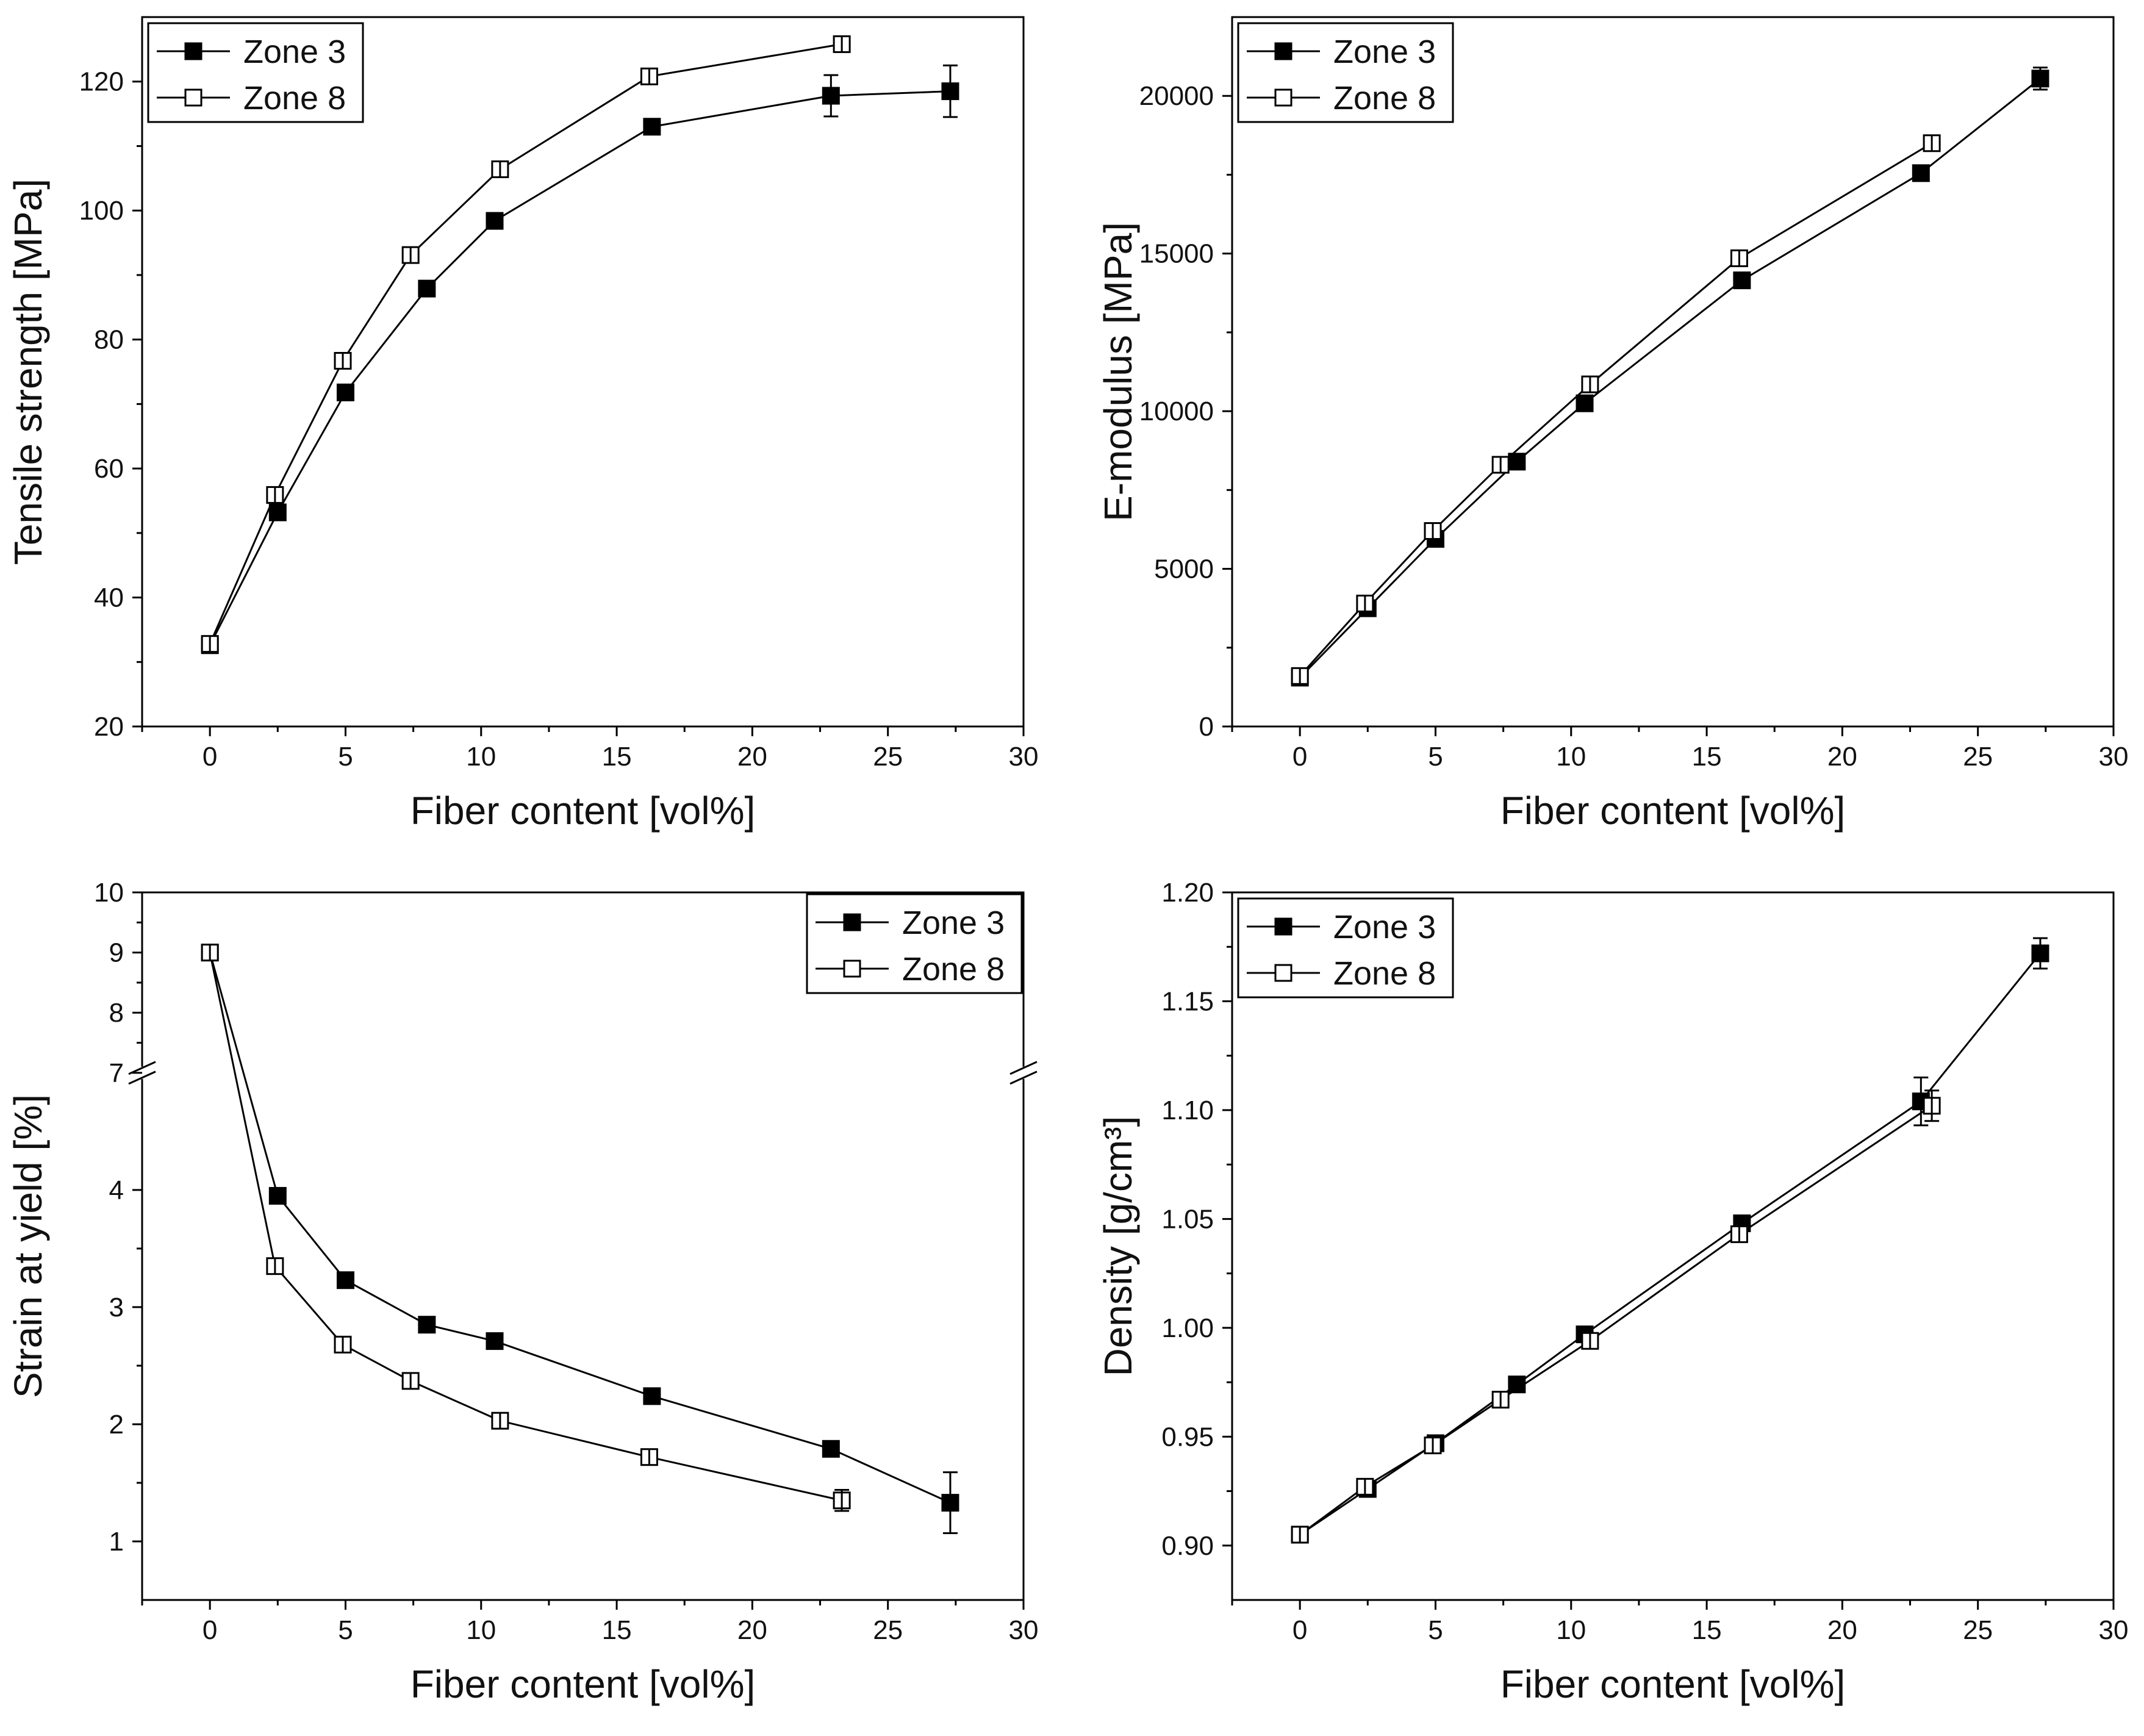  I want to click on y-tick-label: 1.10, so click(1187, 1110).